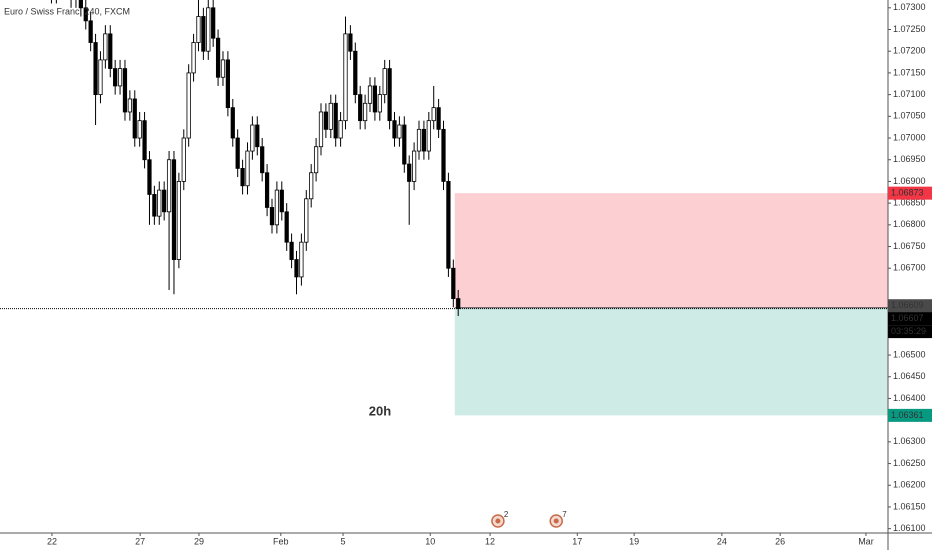 This screenshot has height=550, width=932. Describe the element at coordinates (140, 541) in the screenshot. I see `x-tick-label: 27` at that location.